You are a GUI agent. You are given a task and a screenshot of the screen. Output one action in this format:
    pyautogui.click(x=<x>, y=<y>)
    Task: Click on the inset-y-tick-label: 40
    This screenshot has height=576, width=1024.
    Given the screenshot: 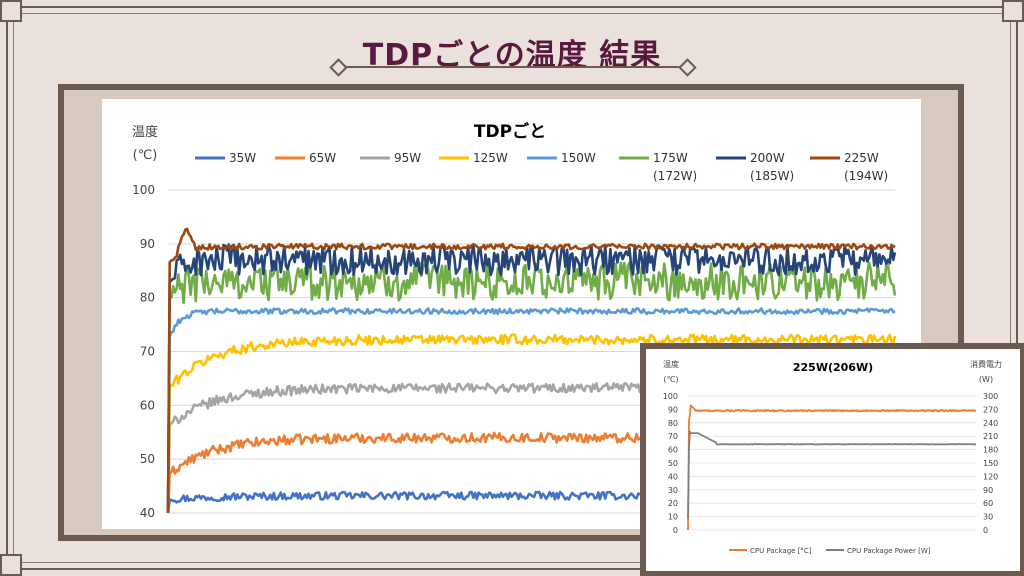 What is the action you would take?
    pyautogui.click(x=673, y=476)
    